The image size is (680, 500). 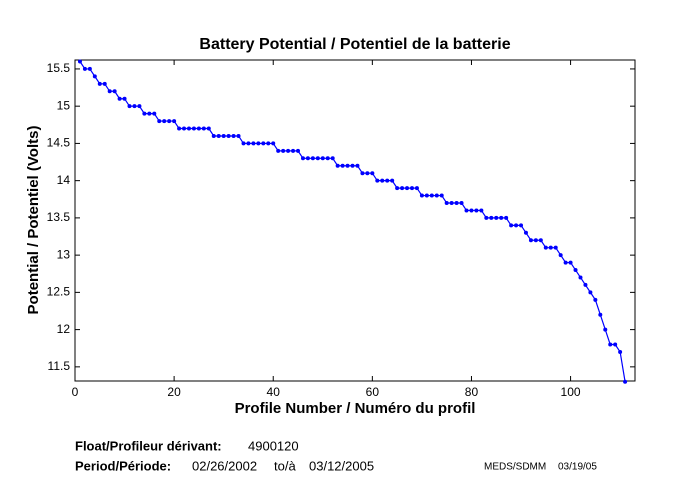 I want to click on x-tick-label: 100, so click(x=571, y=392).